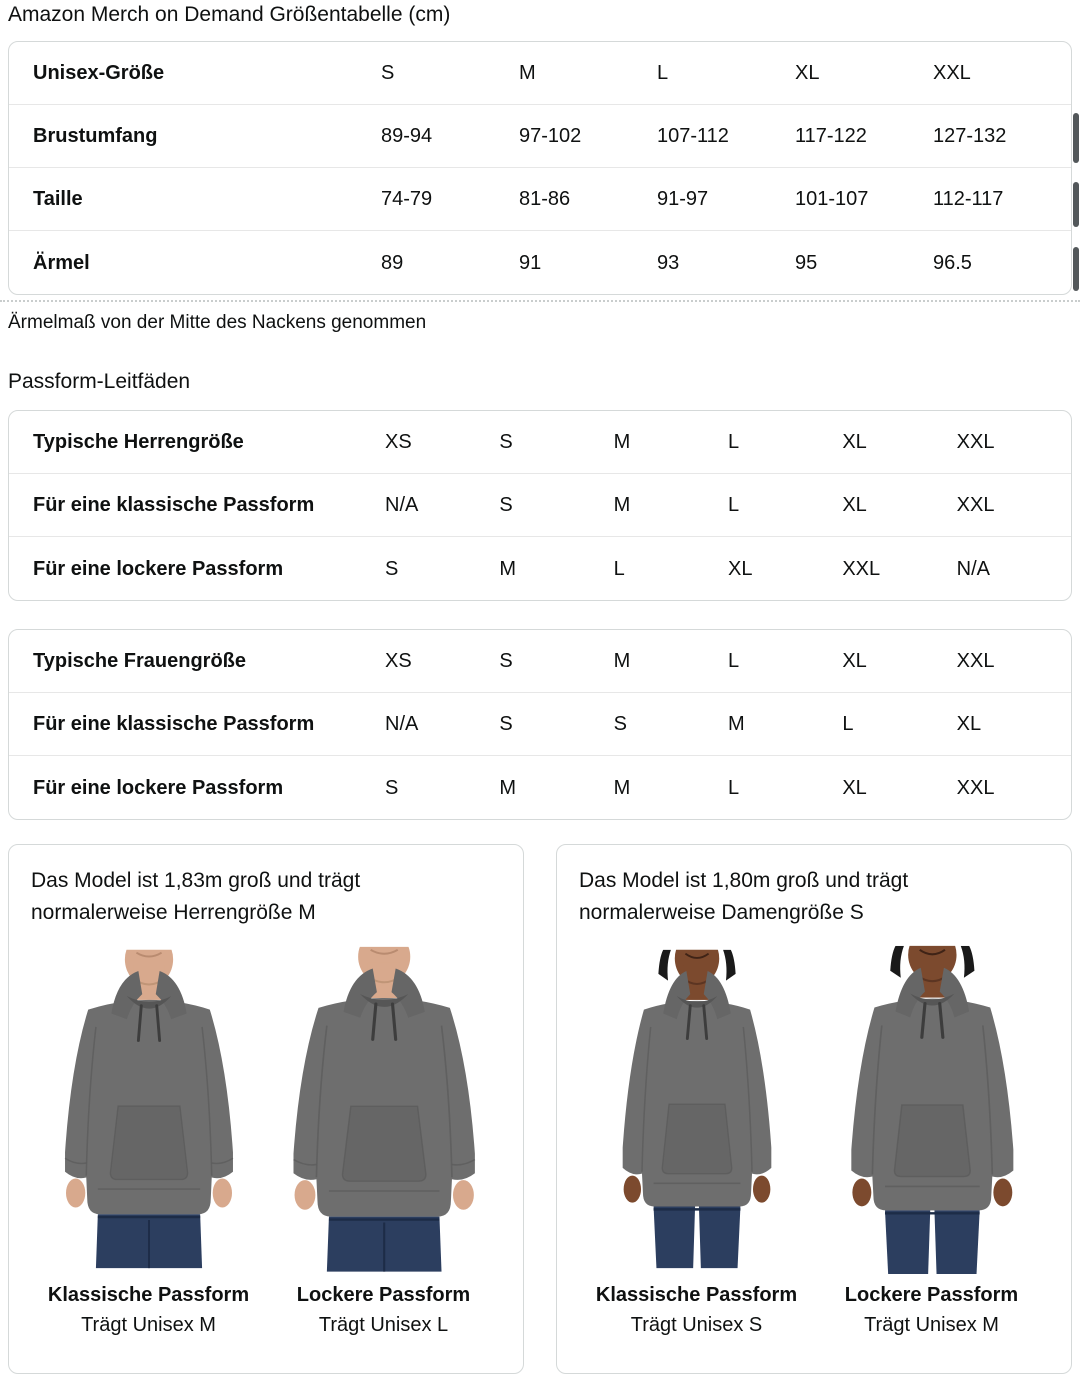 This screenshot has width=1080, height=1388. Describe the element at coordinates (148, 1295) in the screenshot. I see `fit-label: Klassische Passform` at that location.